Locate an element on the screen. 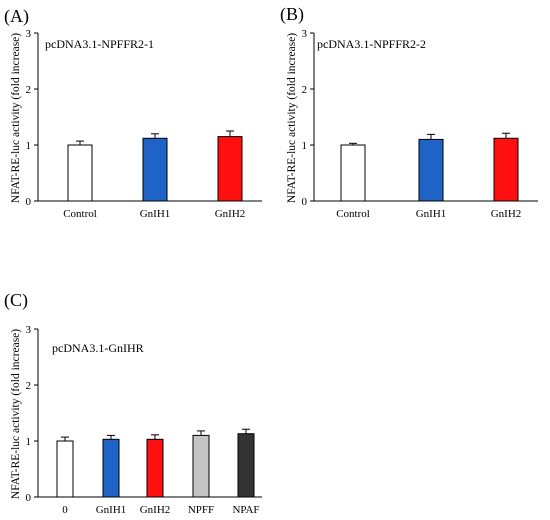 This screenshot has width=550, height=520. panel-letter: (C) is located at coordinates (16, 300).